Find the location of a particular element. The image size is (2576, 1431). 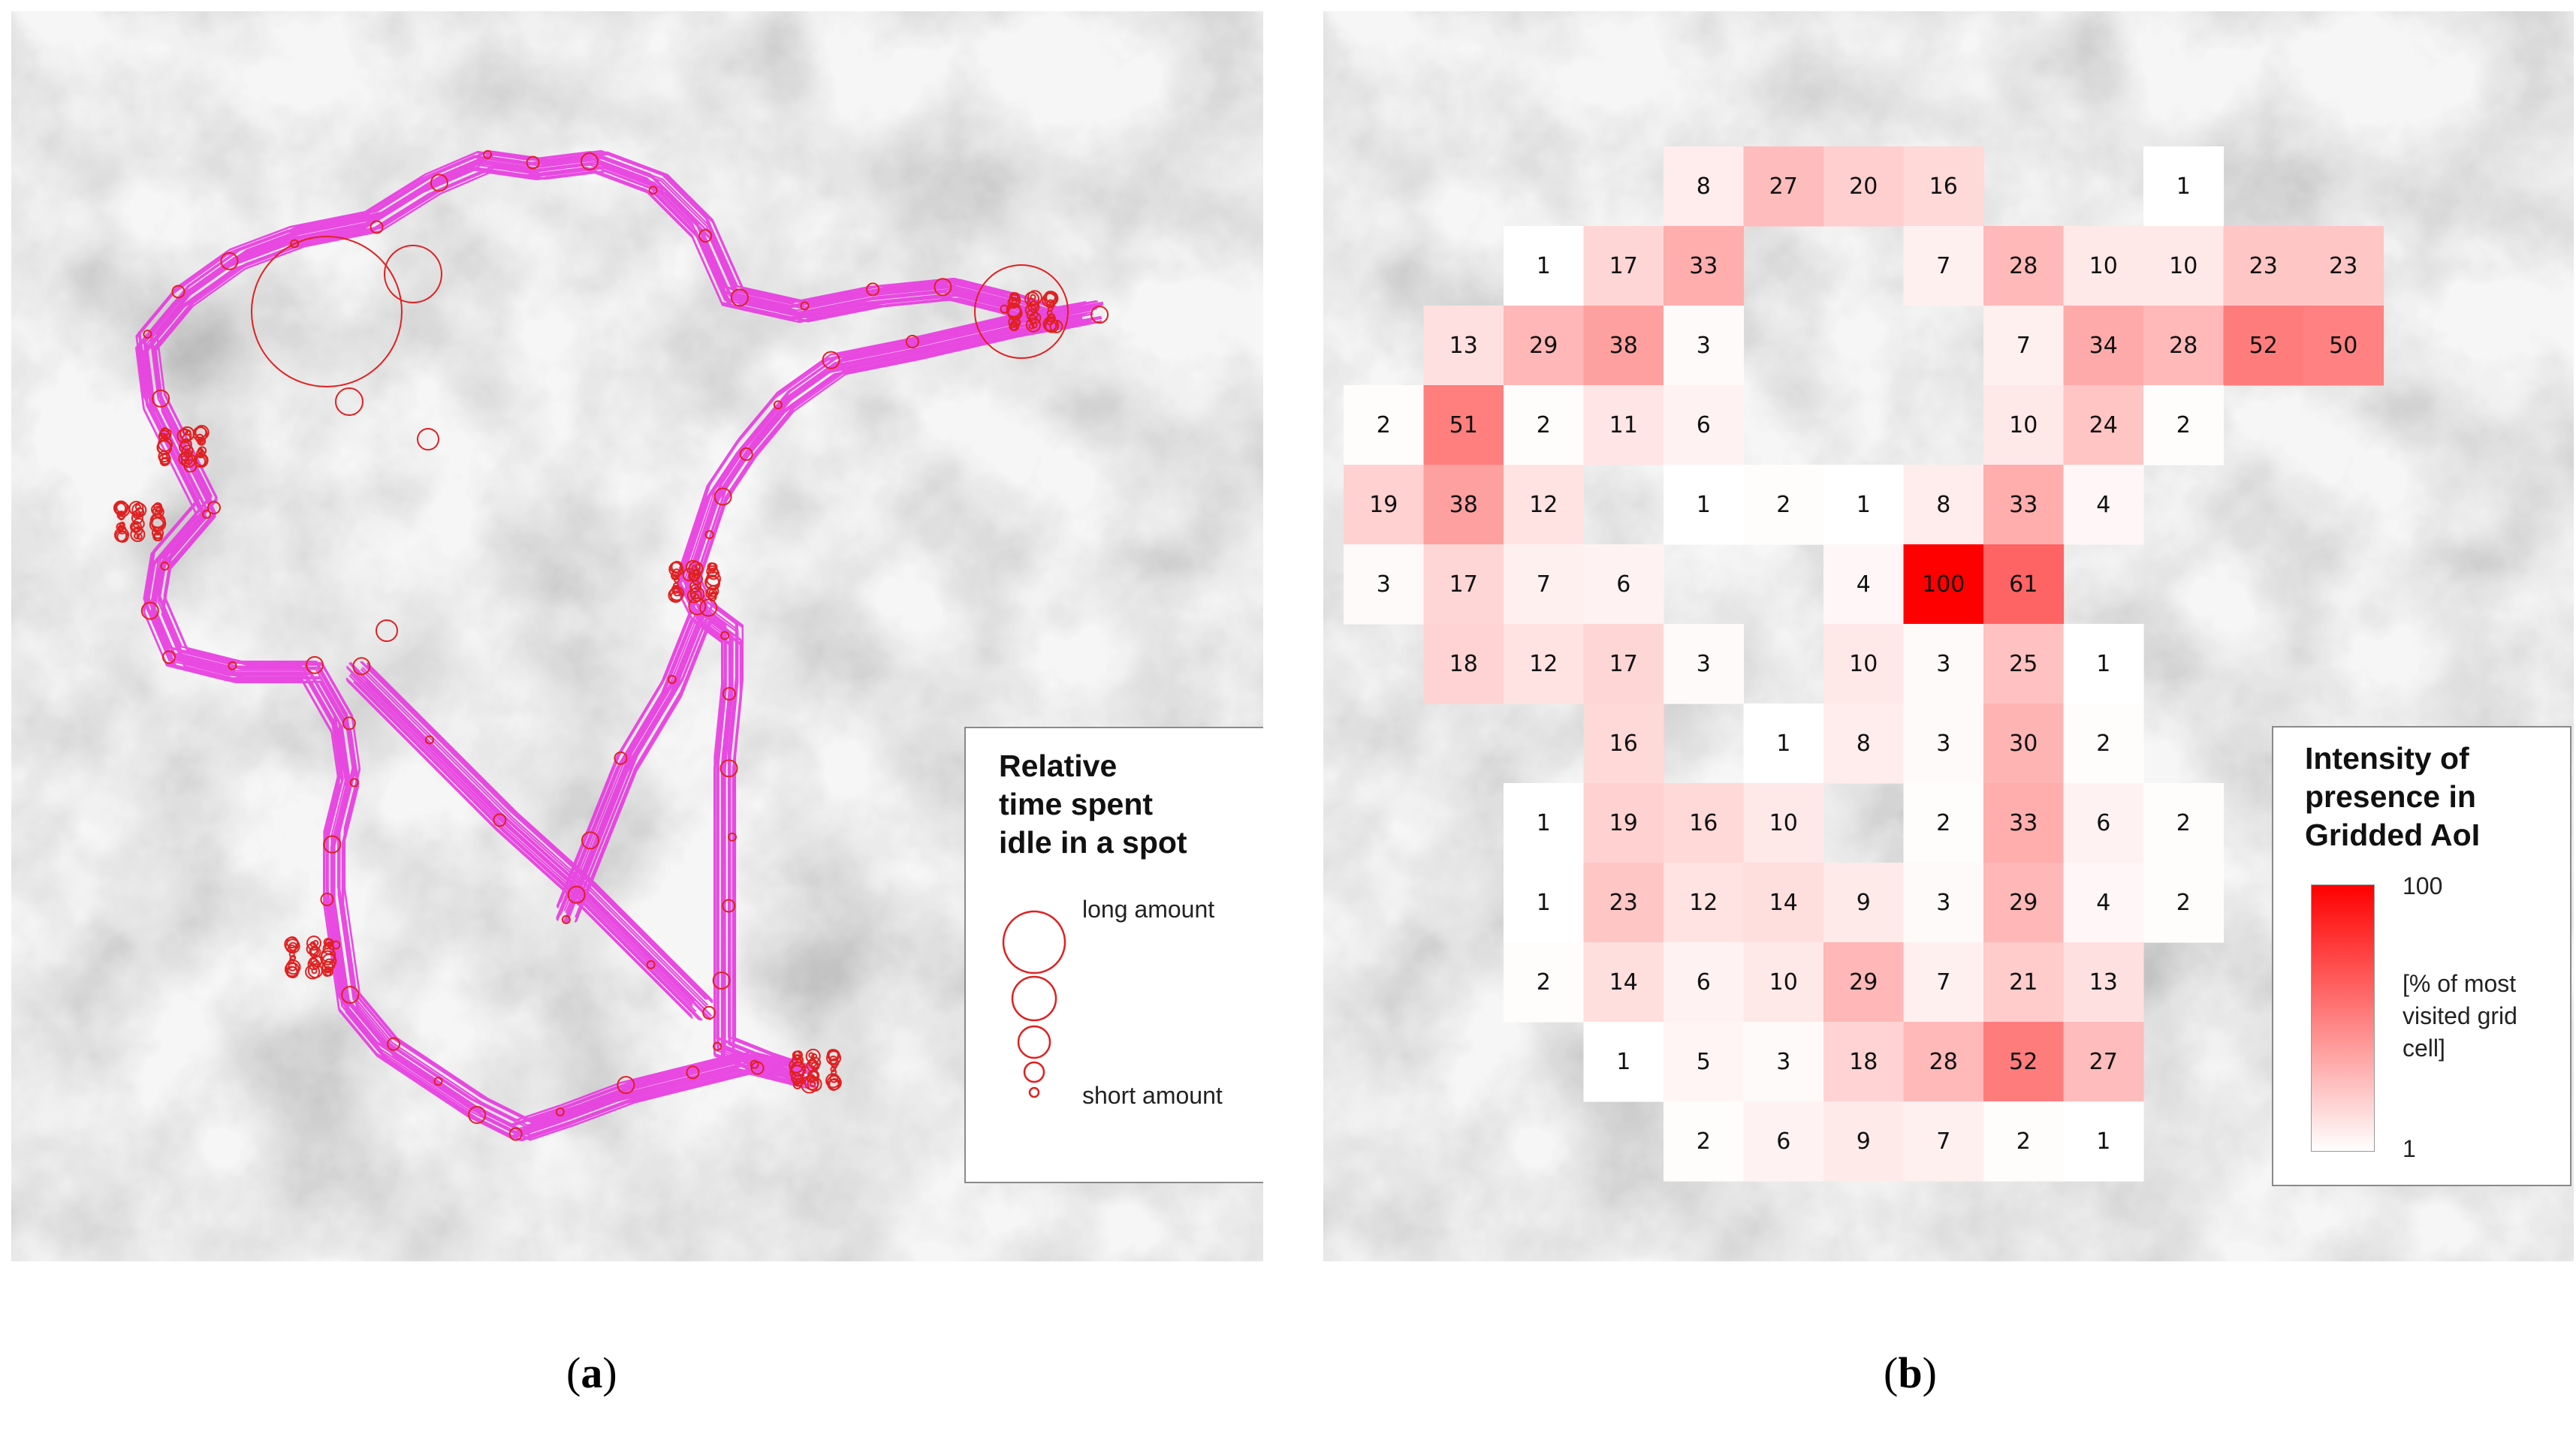

grid-cell-value: 8 is located at coordinates (1704, 186).